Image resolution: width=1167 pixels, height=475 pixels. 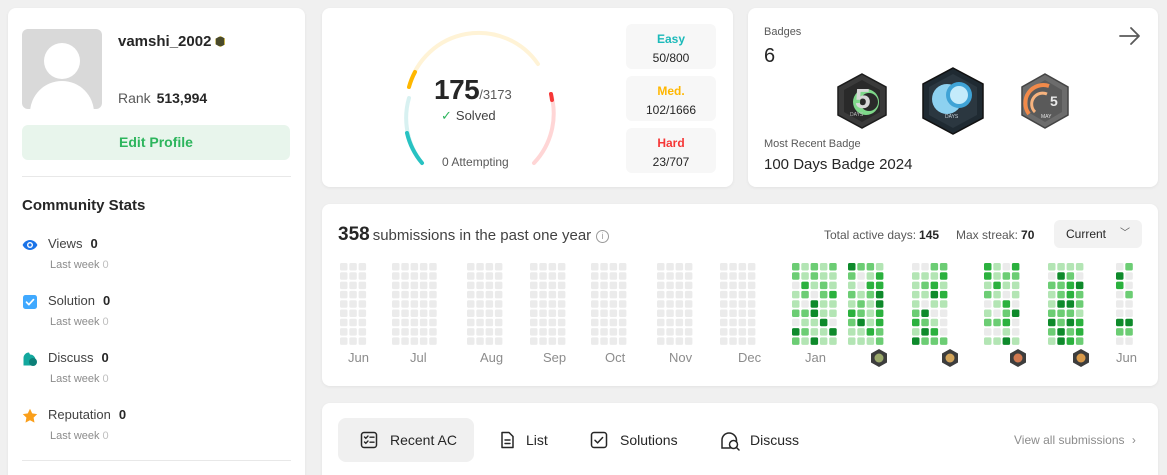 I want to click on info-icon: i, so click(x=603, y=236).